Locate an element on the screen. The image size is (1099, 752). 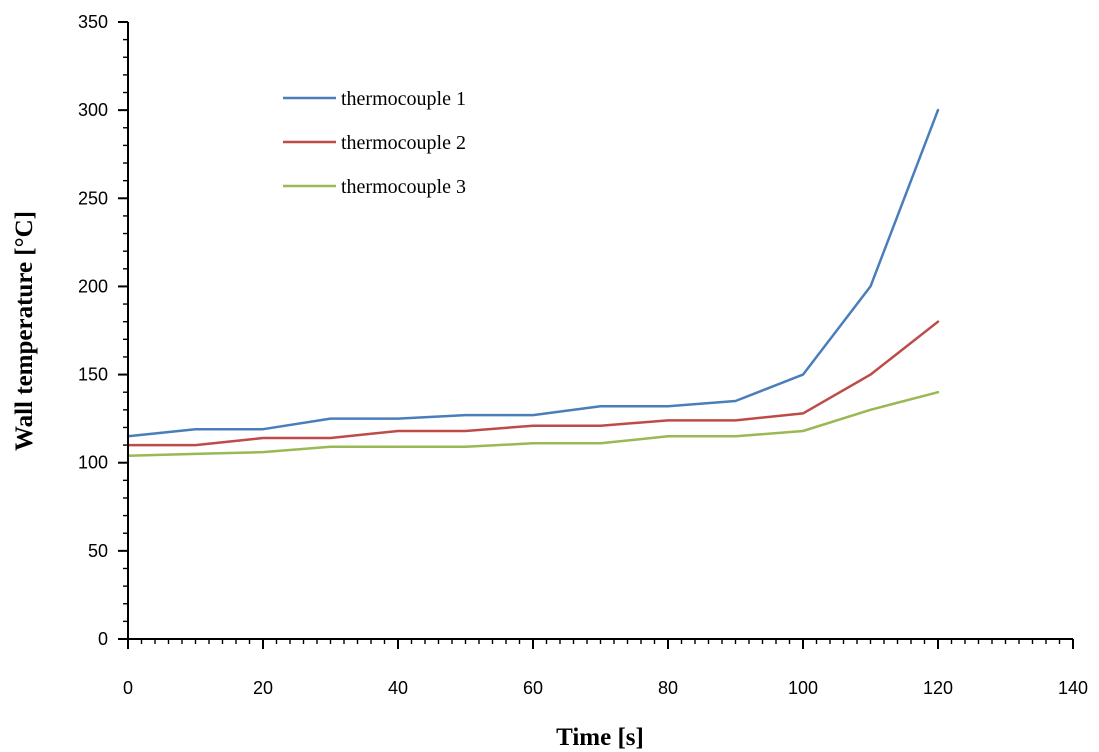
x-tick-label: 40 is located at coordinates (398, 688).